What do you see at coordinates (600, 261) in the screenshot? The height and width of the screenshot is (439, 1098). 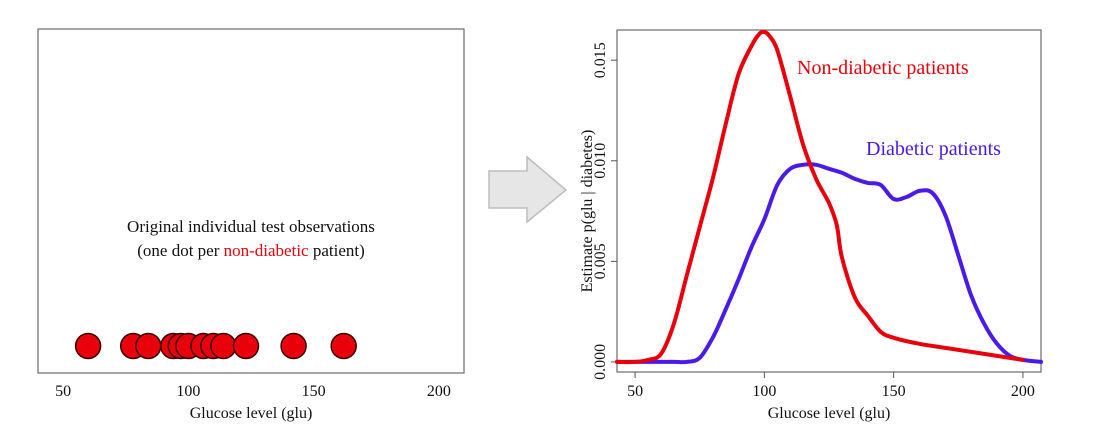 I see `right-y-tick-label: 0.005` at bounding box center [600, 261].